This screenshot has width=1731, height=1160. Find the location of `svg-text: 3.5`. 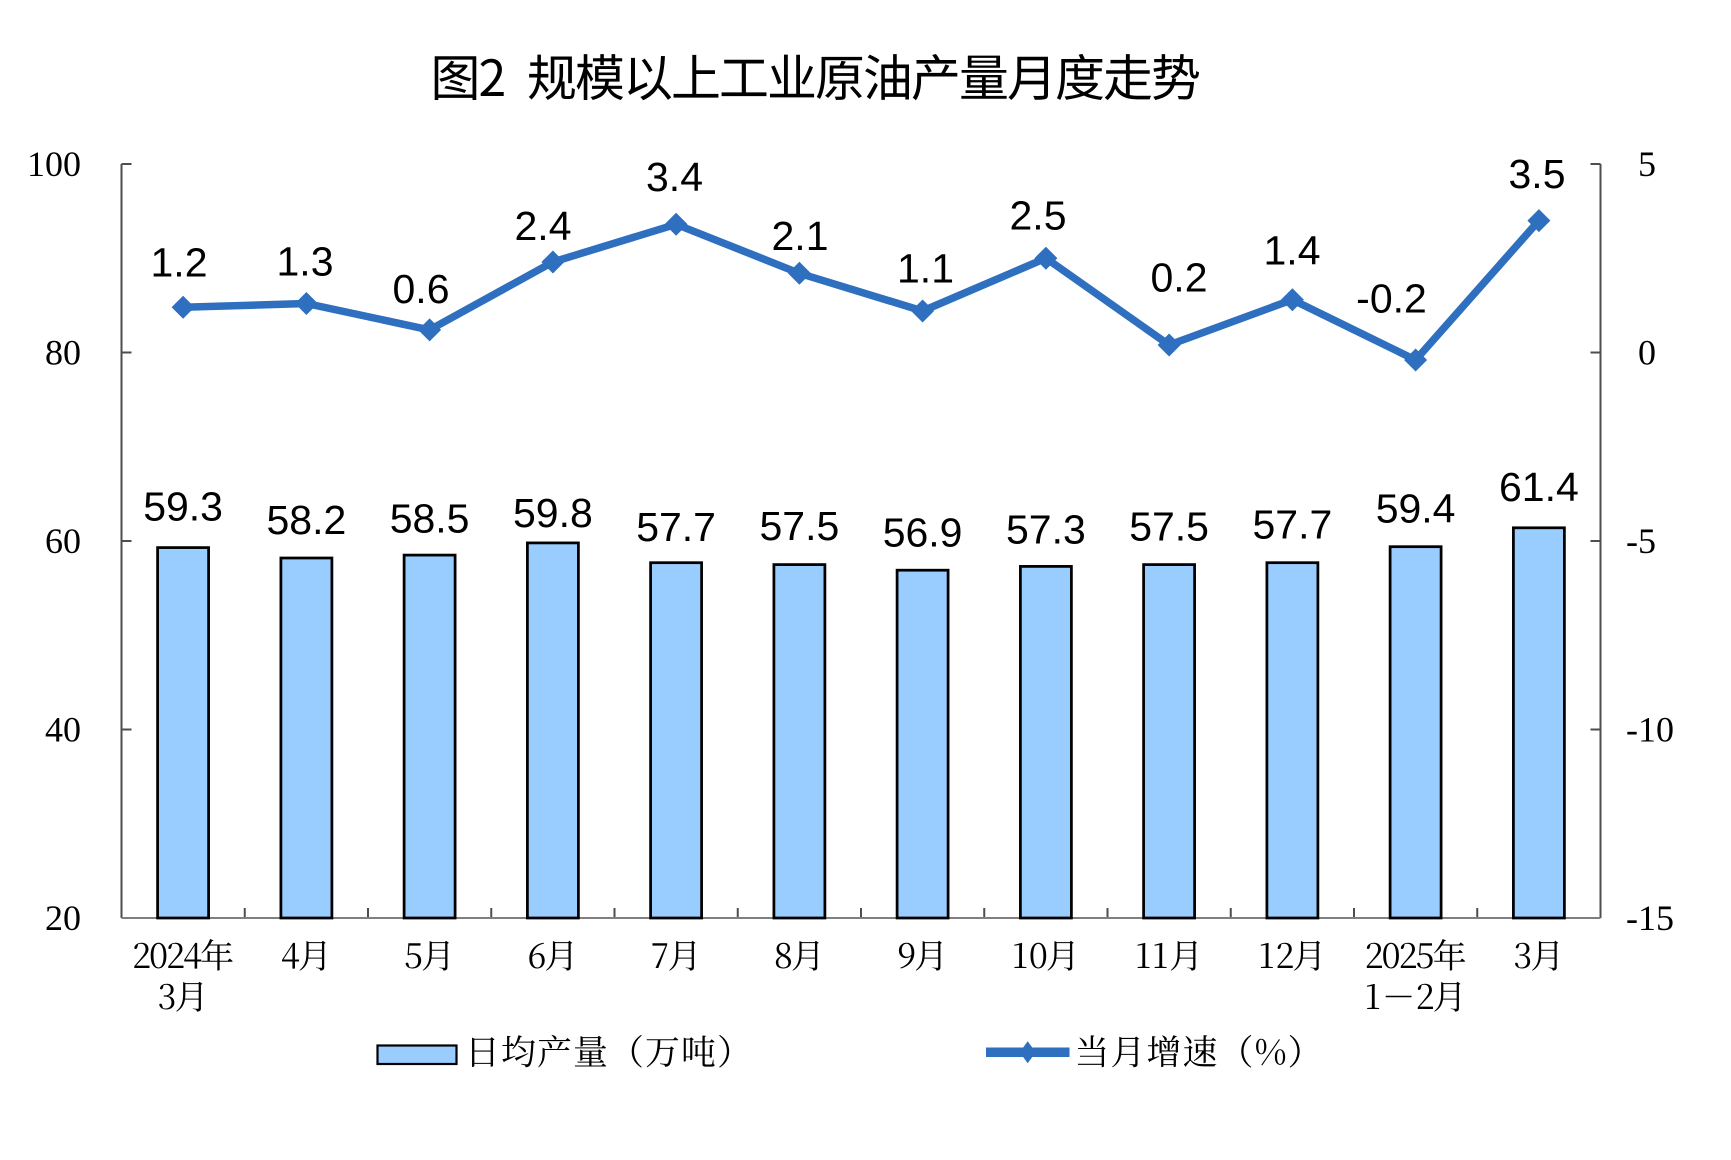

svg-text: 3.5 is located at coordinates (1537, 174).